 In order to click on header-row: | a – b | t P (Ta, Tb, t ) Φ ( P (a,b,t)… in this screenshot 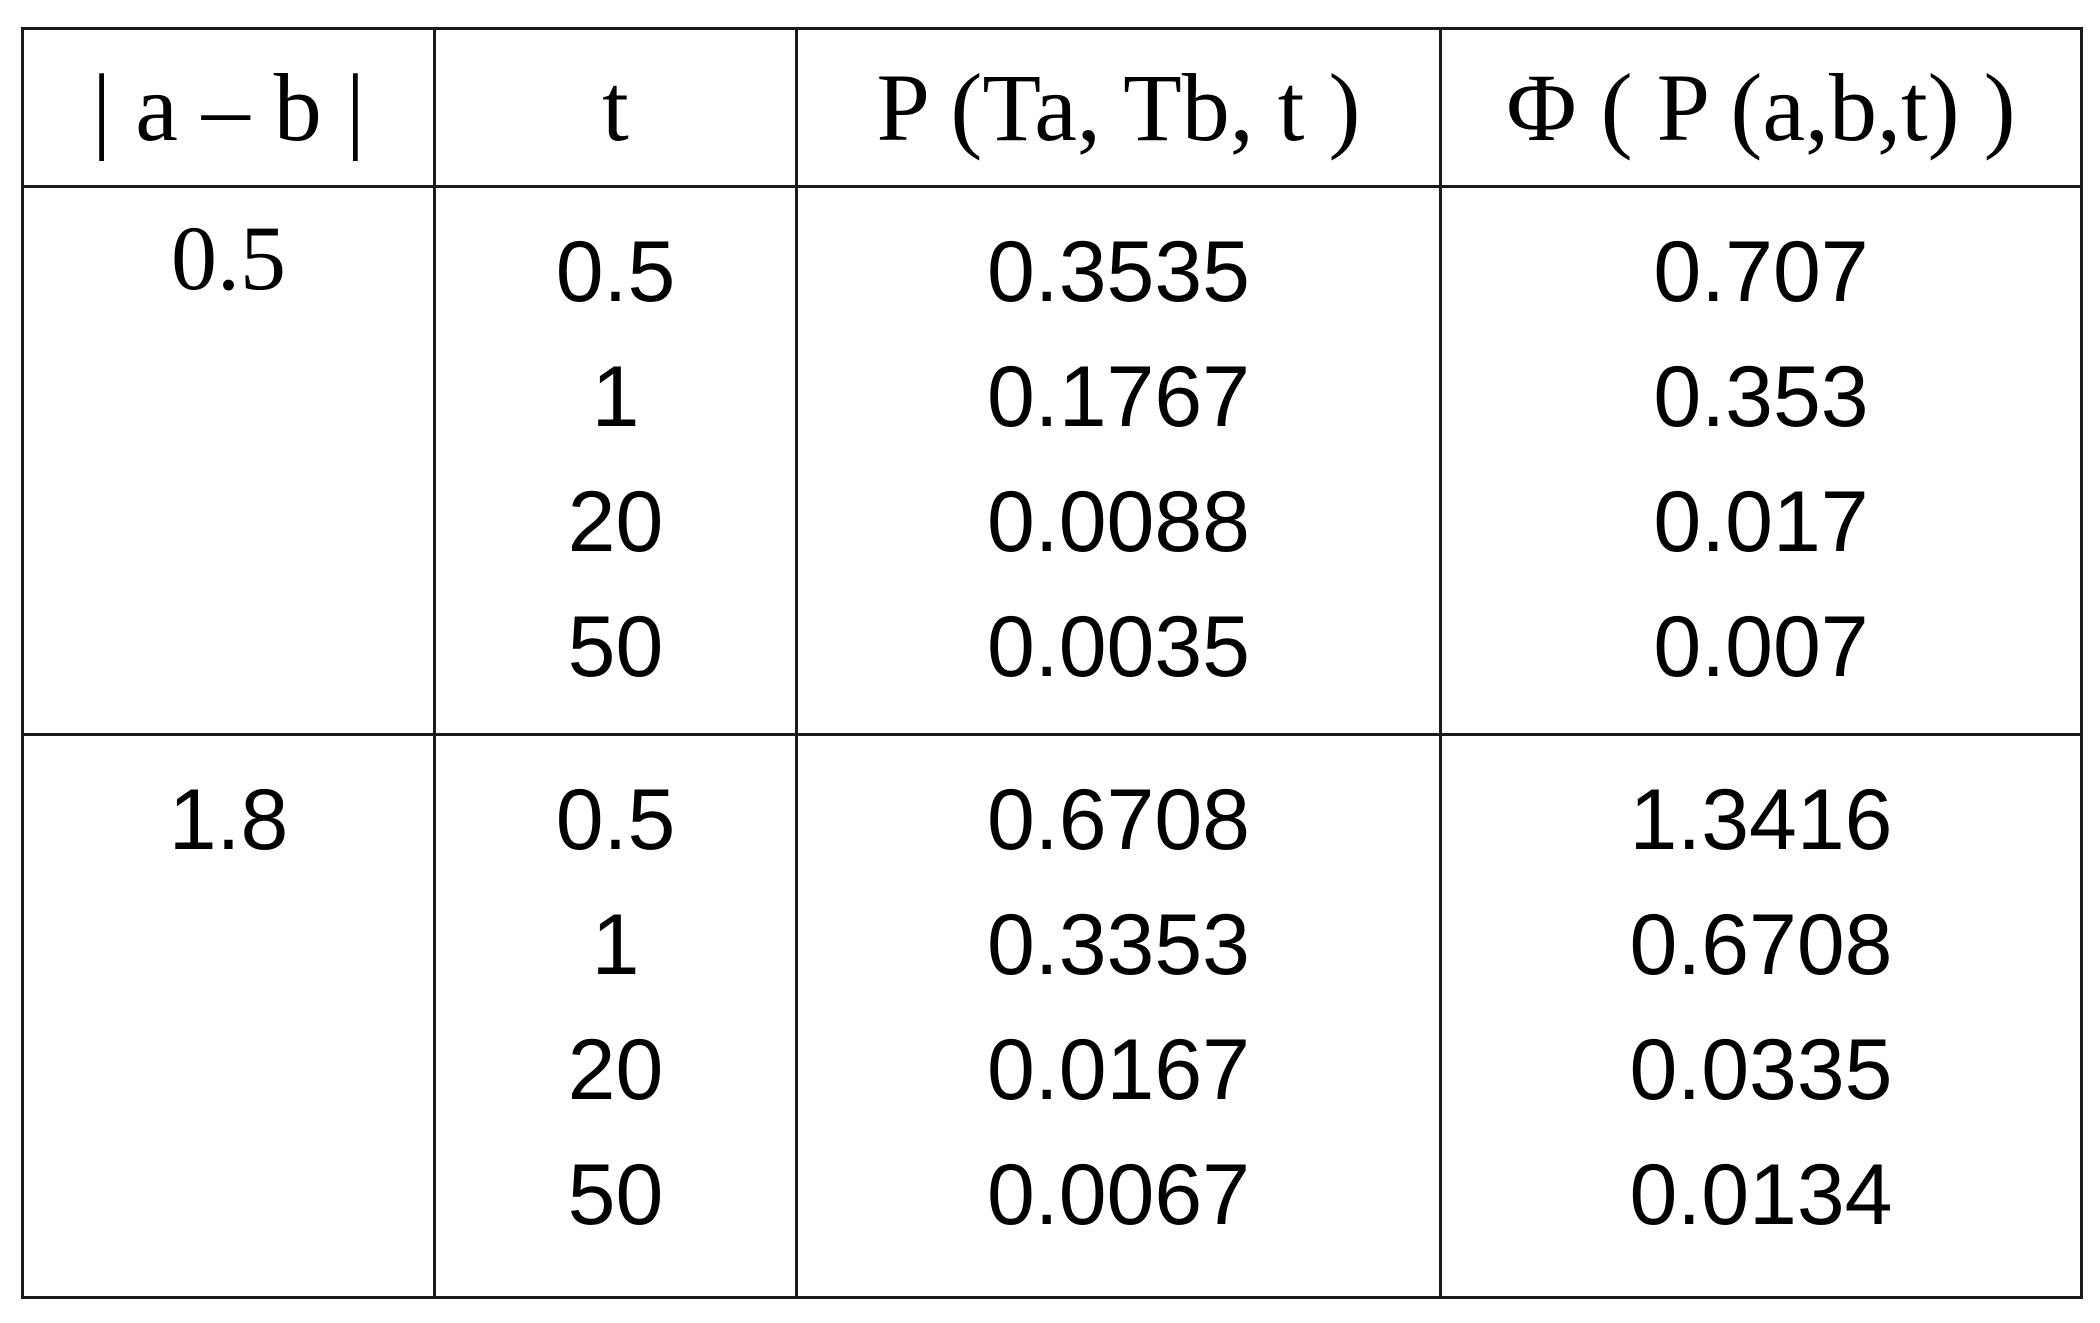, I will do `click(1052, 107)`.